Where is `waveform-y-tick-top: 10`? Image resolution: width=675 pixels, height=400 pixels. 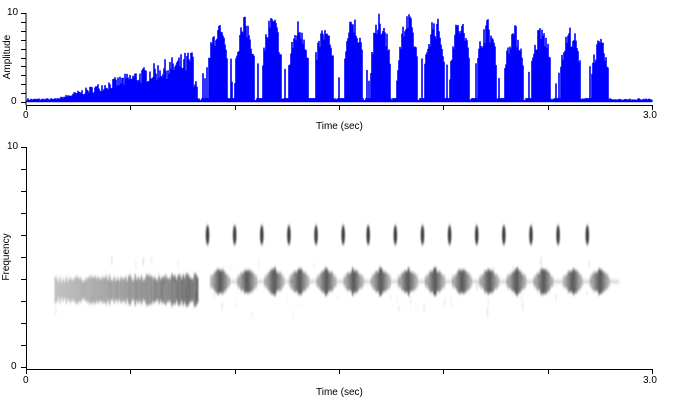
waveform-y-tick-top: 10 is located at coordinates (13, 12).